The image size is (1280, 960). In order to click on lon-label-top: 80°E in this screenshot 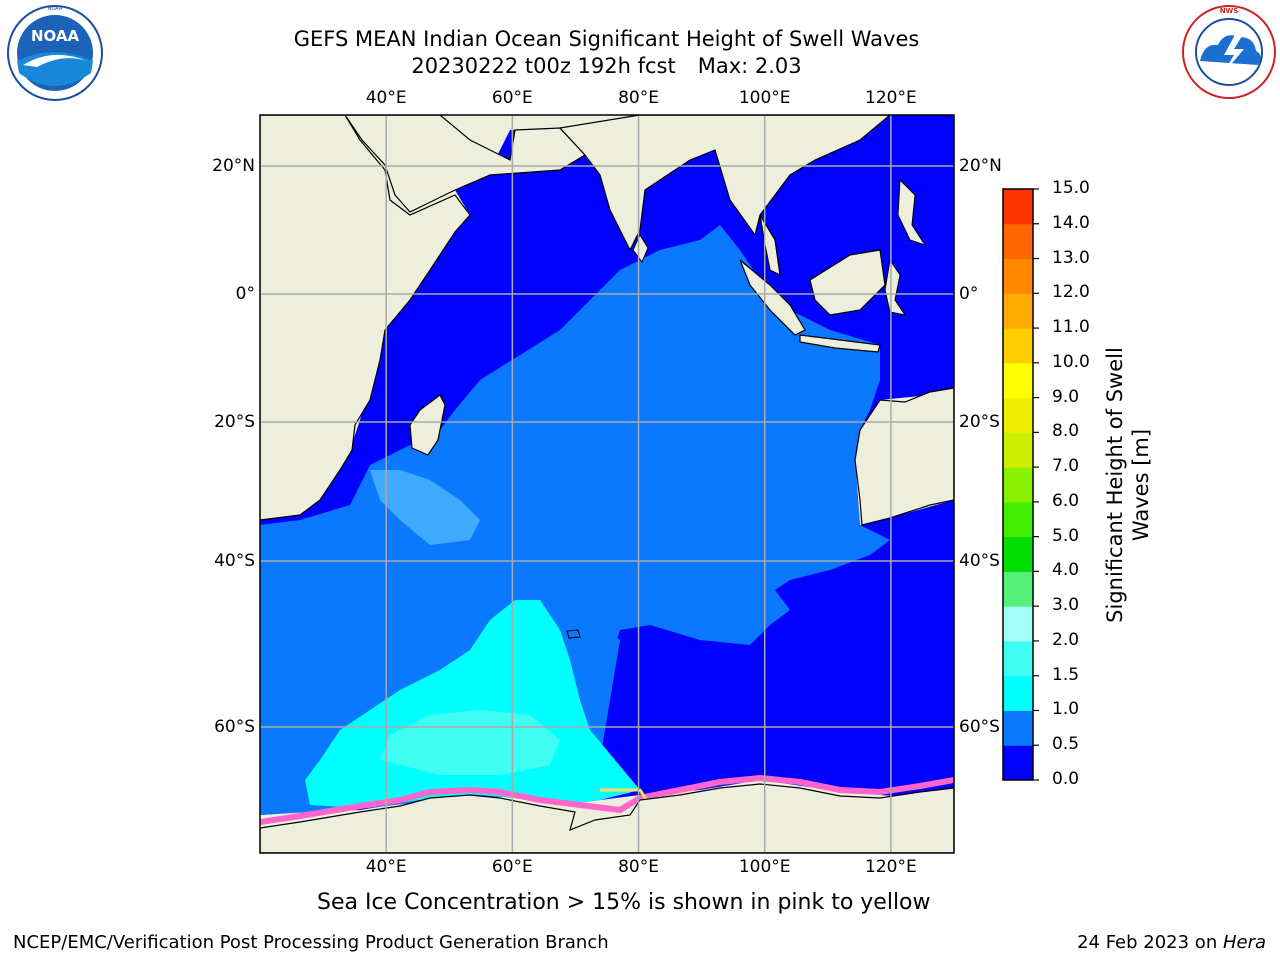, I will do `click(638, 98)`.